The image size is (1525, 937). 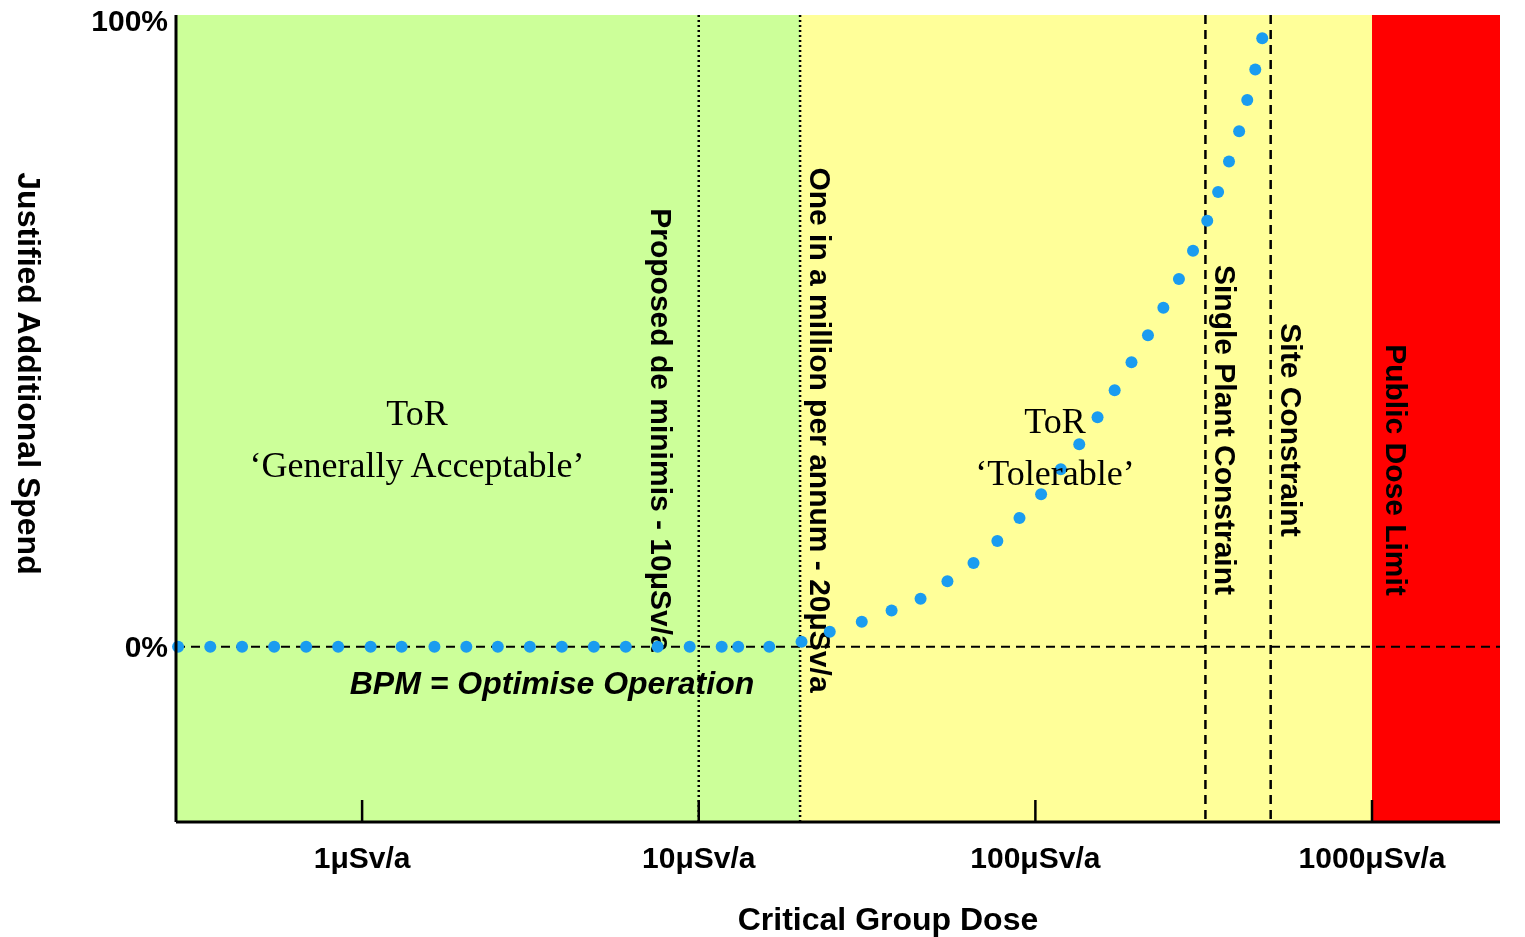 I want to click on x-tick-label: 10μSv/a, so click(x=699, y=857).